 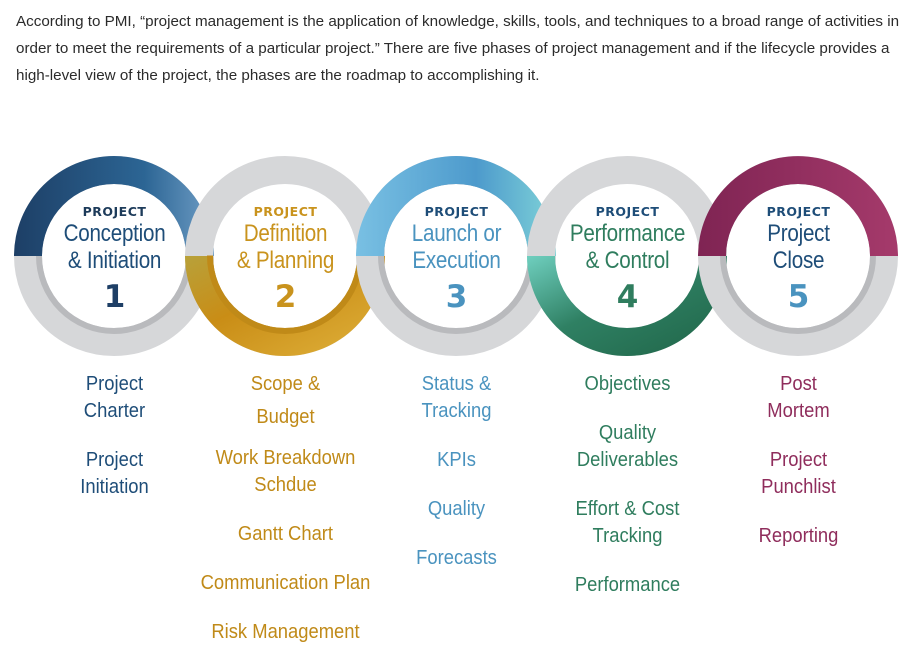 I want to click on phase-4-item-line: Objectives, so click(x=627, y=384).